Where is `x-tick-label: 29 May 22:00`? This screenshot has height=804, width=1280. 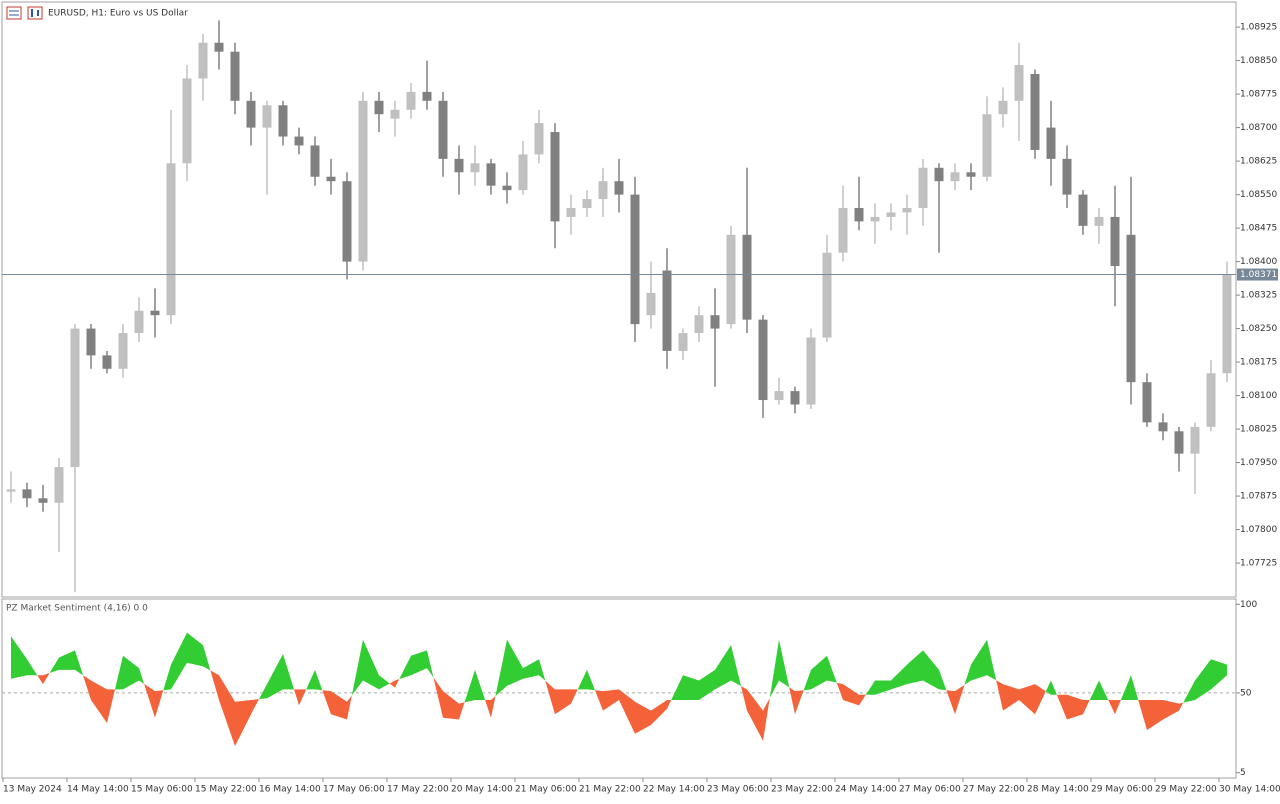 x-tick-label: 29 May 22:00 is located at coordinates (1186, 790).